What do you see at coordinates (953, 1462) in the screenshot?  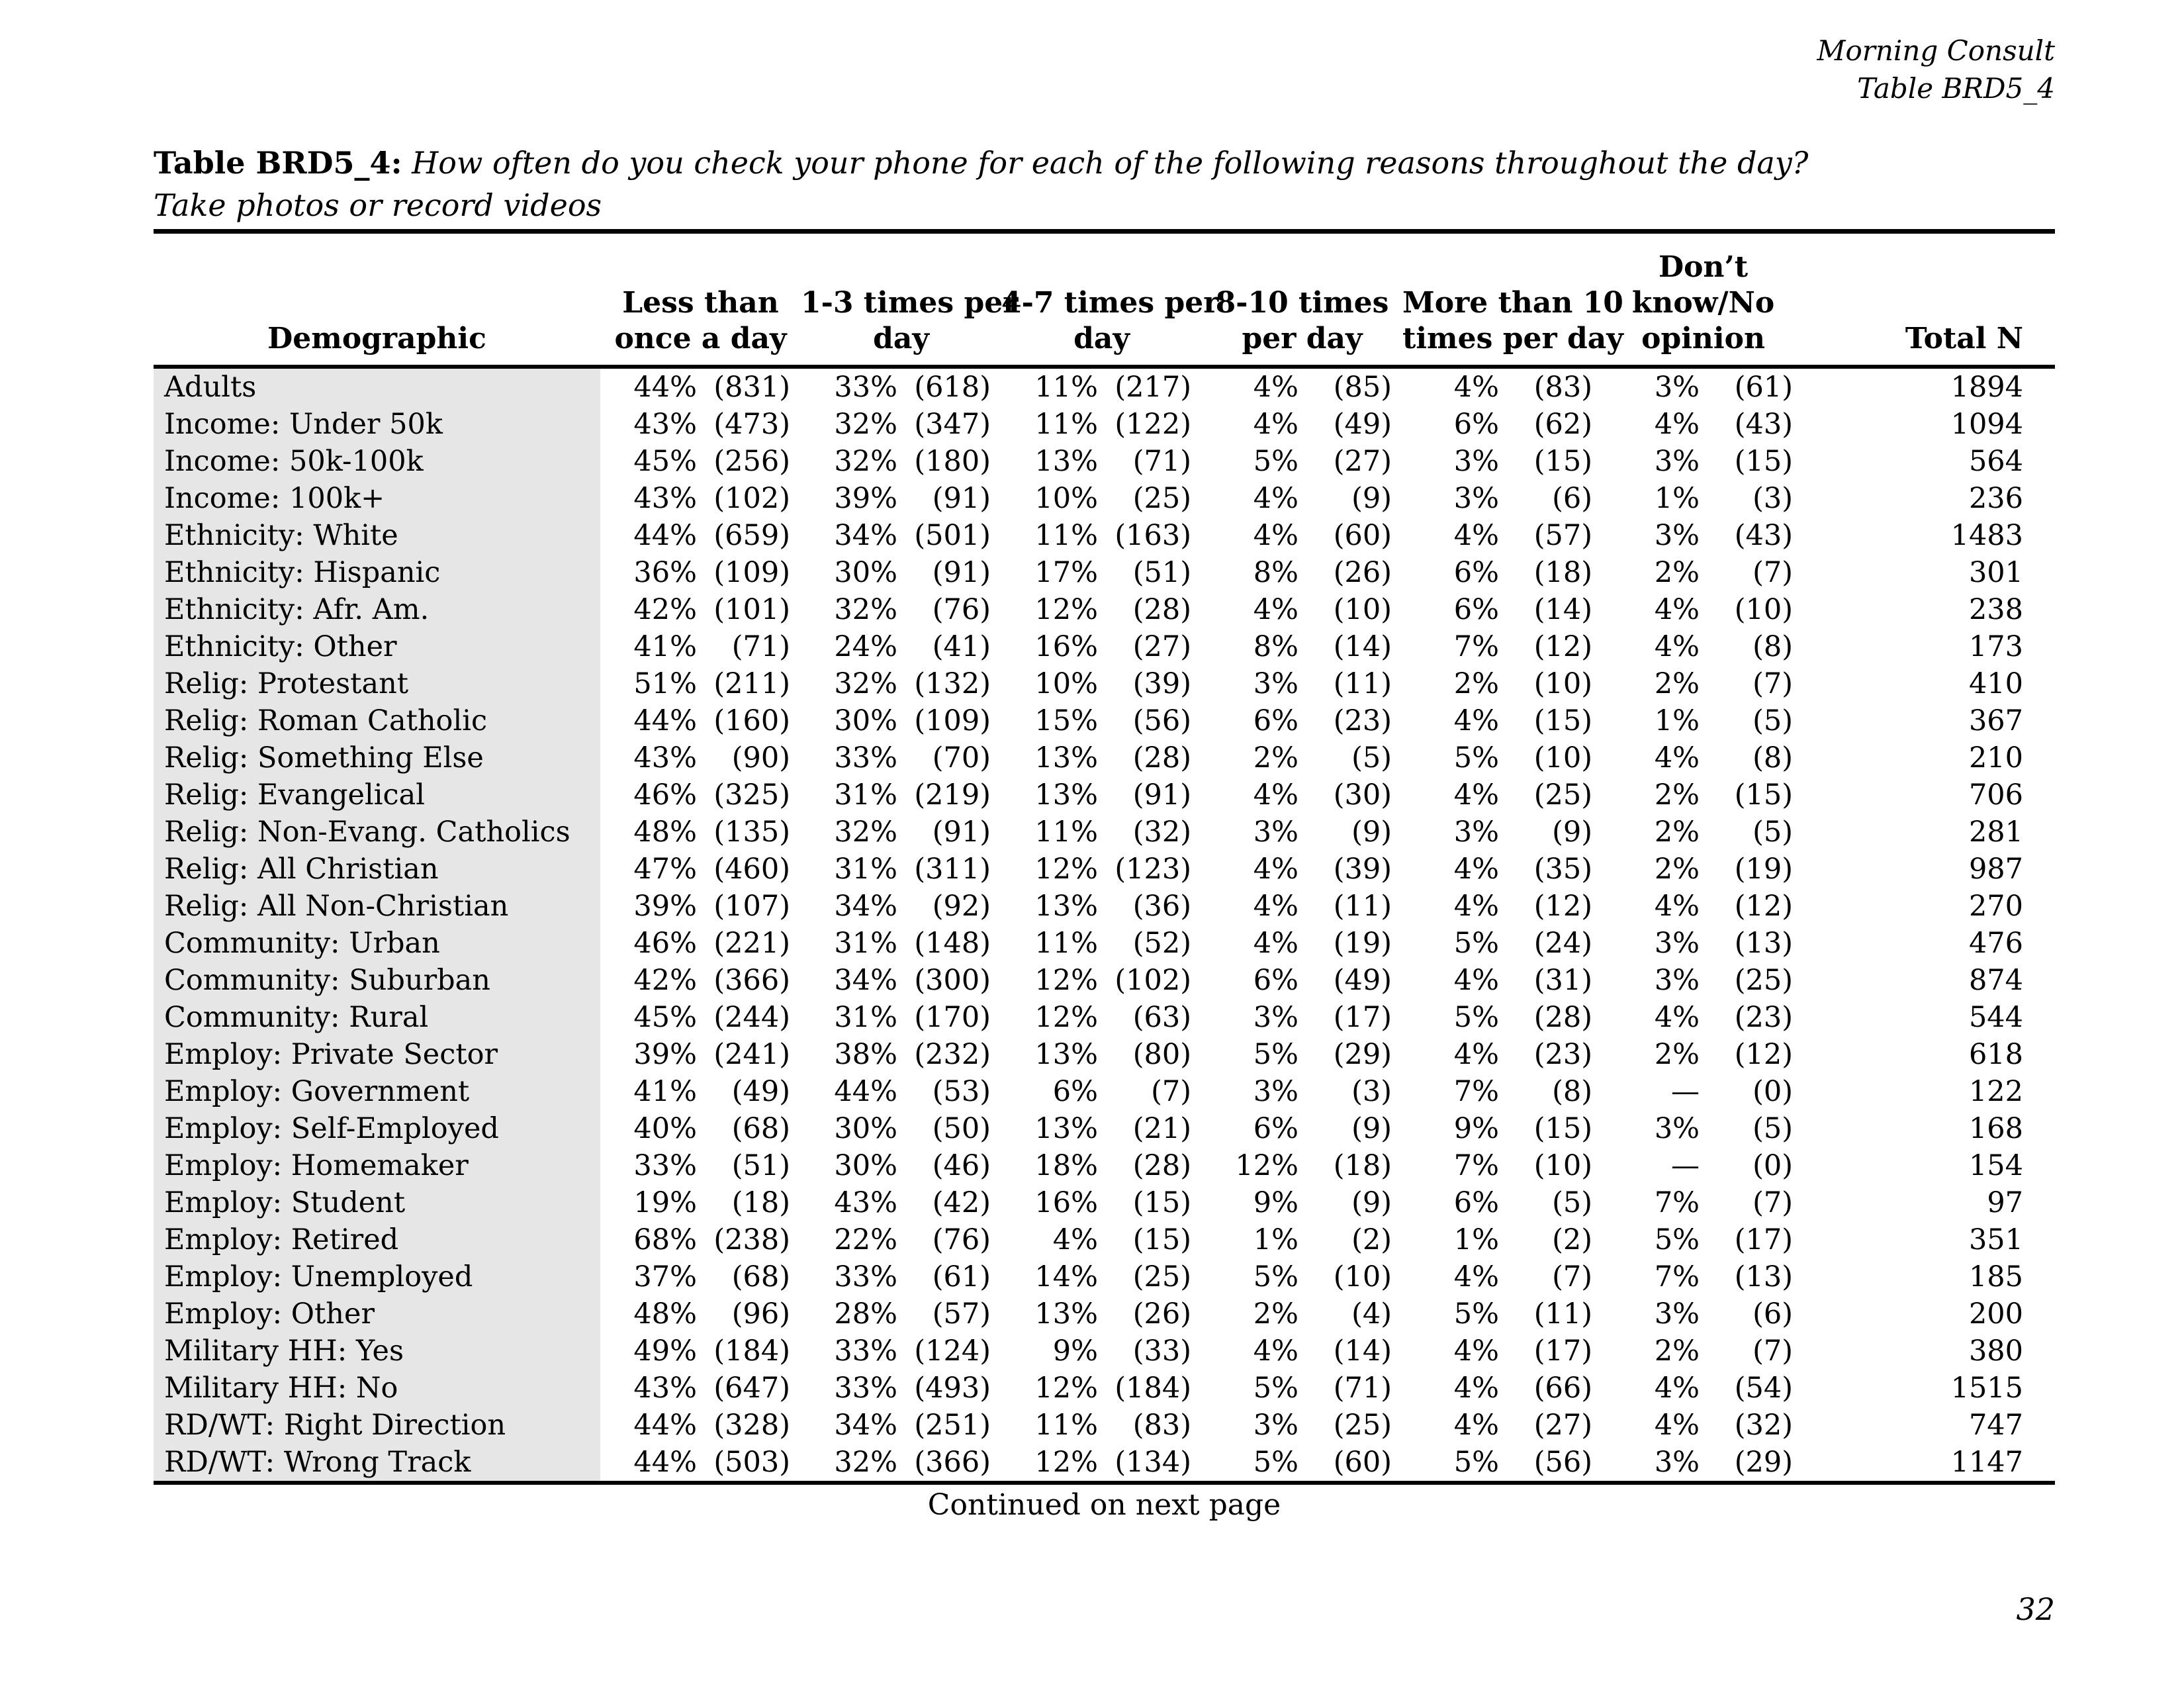 I see `cell-count: (366)` at bounding box center [953, 1462].